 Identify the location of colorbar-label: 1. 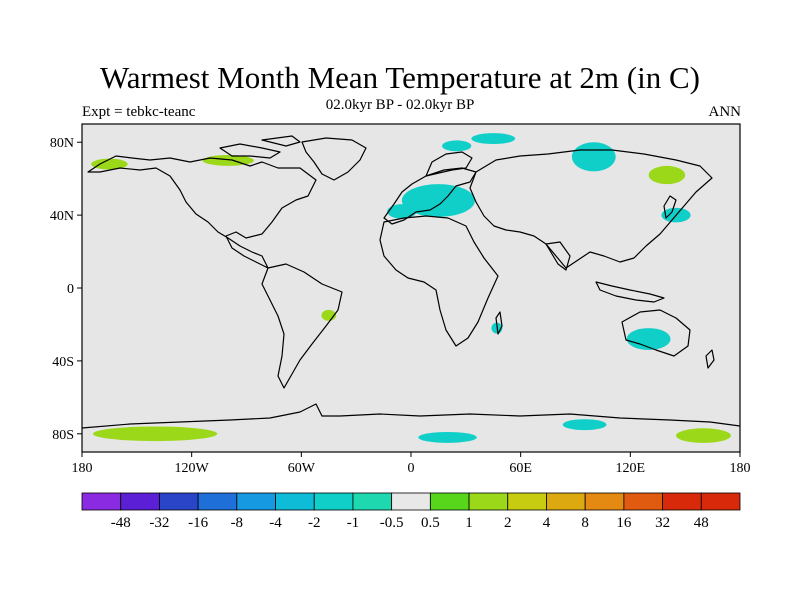
(469, 523).